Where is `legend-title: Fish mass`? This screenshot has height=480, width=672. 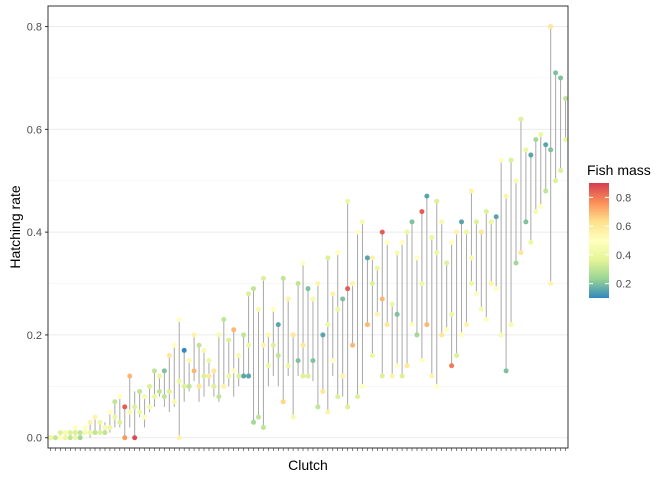
legend-title: Fish mass is located at coordinates (619, 170).